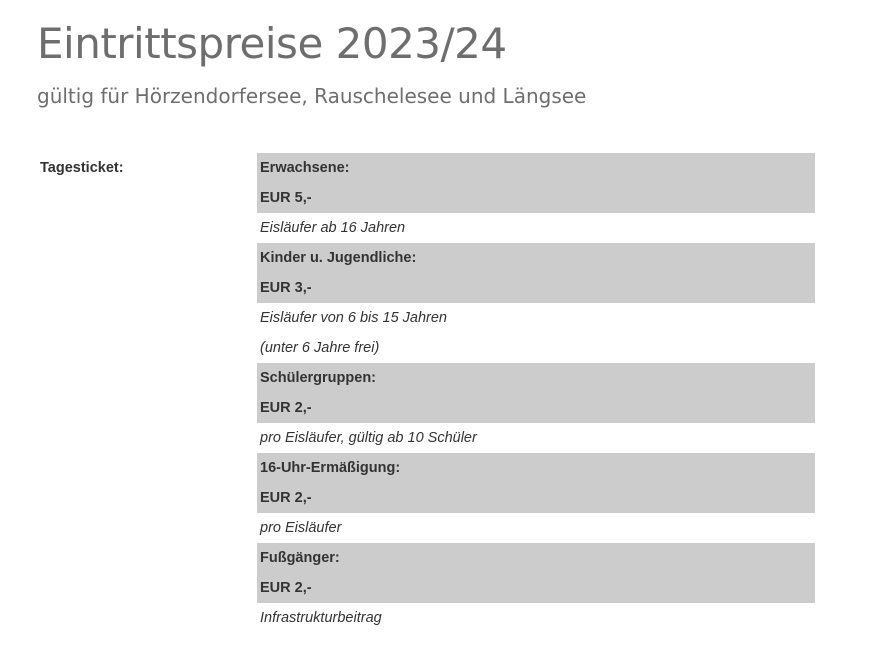 This screenshot has width=876, height=646. Describe the element at coordinates (320, 348) in the screenshot. I see `category-note: (unter 6 Jahre frei)` at that location.